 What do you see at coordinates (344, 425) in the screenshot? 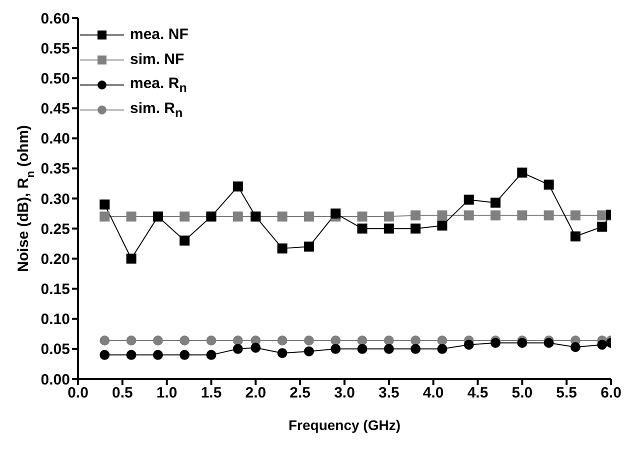
I see `x-axis-title: Frequency (GHz)` at bounding box center [344, 425].